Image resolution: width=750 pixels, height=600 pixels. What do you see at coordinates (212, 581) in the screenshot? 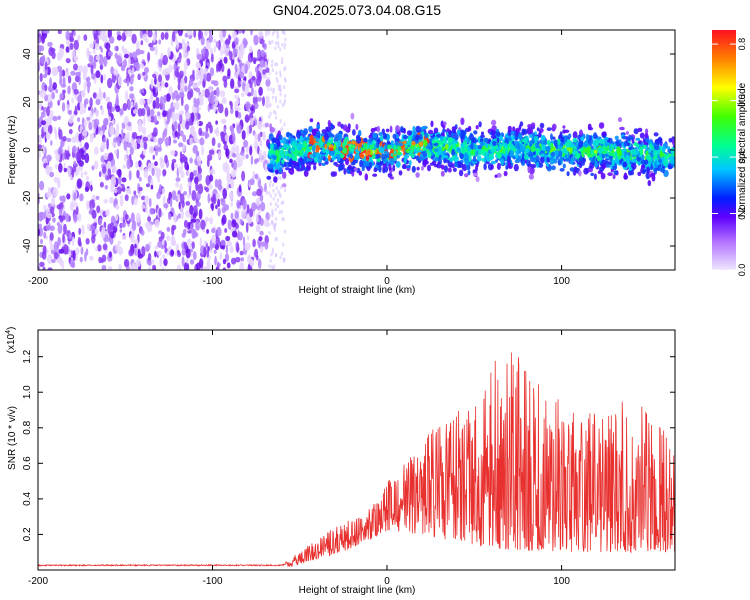
I see `x-tick-label: -100` at bounding box center [212, 581].